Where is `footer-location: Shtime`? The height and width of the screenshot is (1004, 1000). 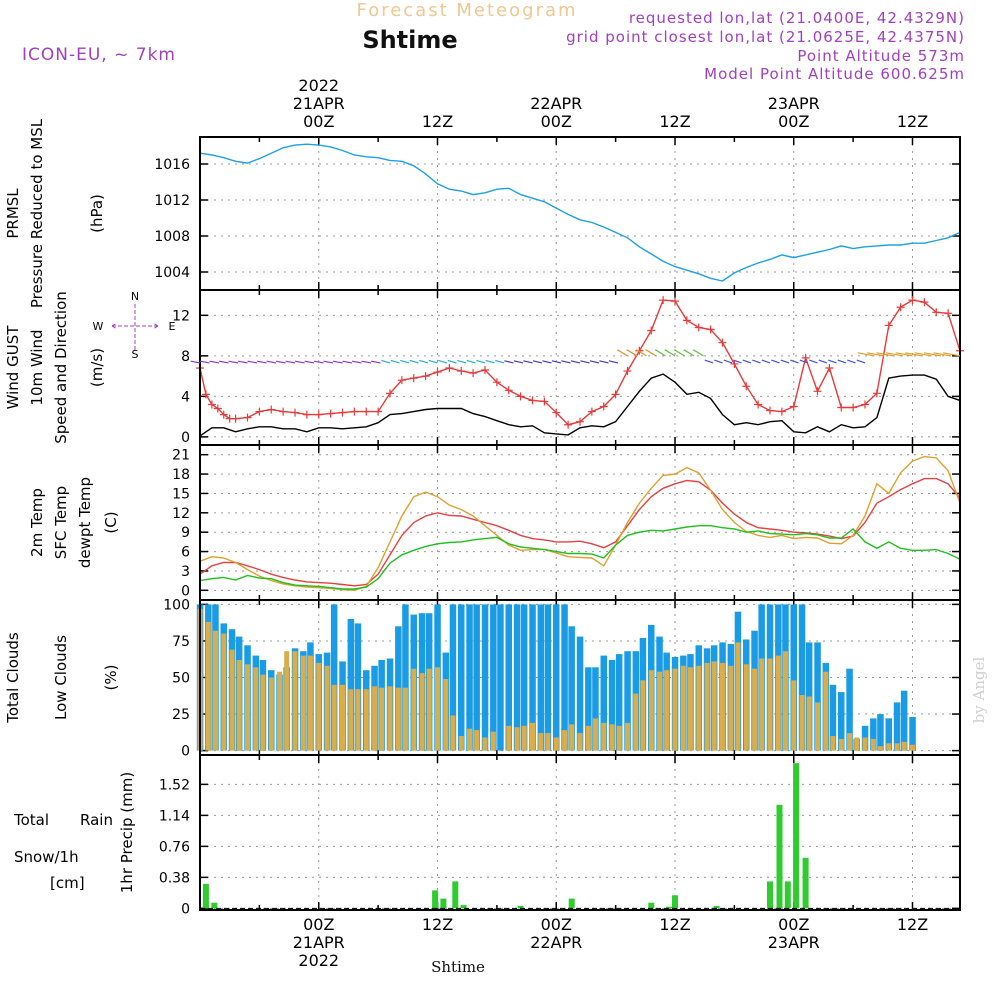
footer-location: Shtime is located at coordinates (458, 967).